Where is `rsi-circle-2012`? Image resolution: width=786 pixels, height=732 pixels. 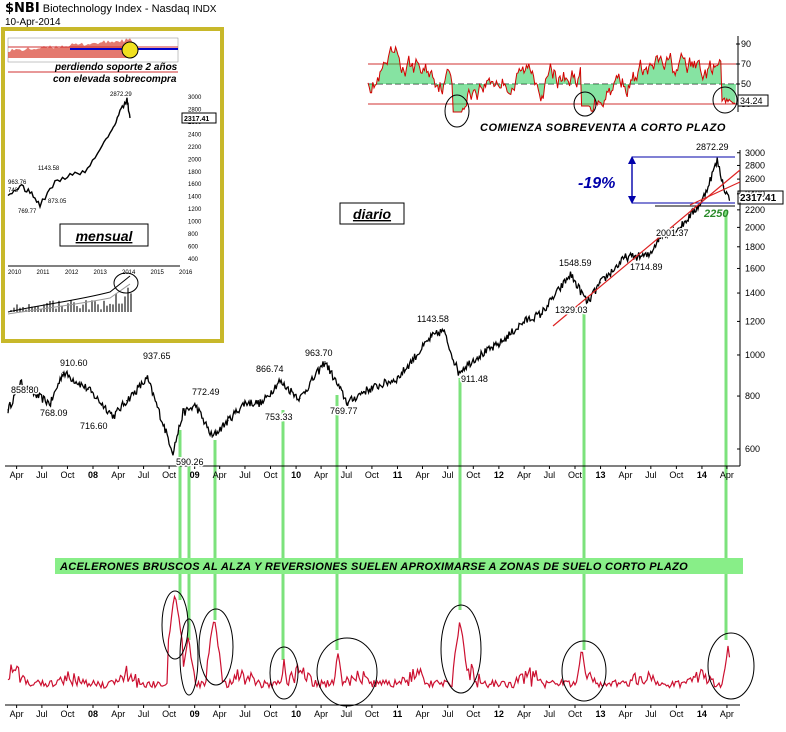
rsi-circle-2012 is located at coordinates (585, 104).